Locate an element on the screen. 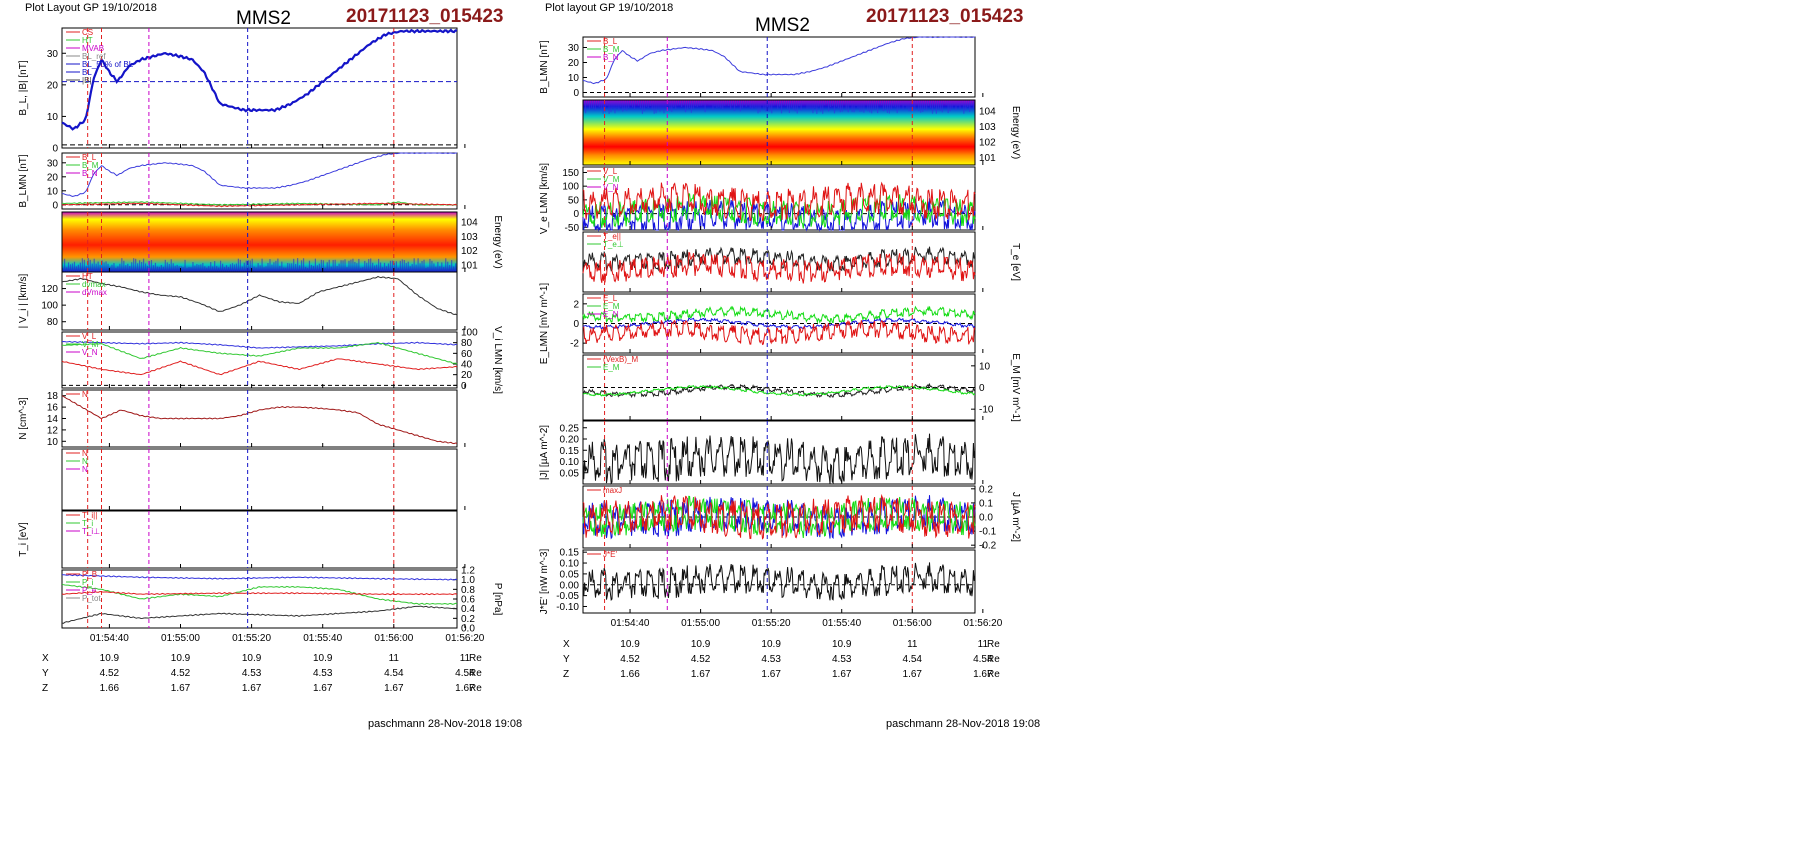  series-vl is located at coordinates (259, 344).